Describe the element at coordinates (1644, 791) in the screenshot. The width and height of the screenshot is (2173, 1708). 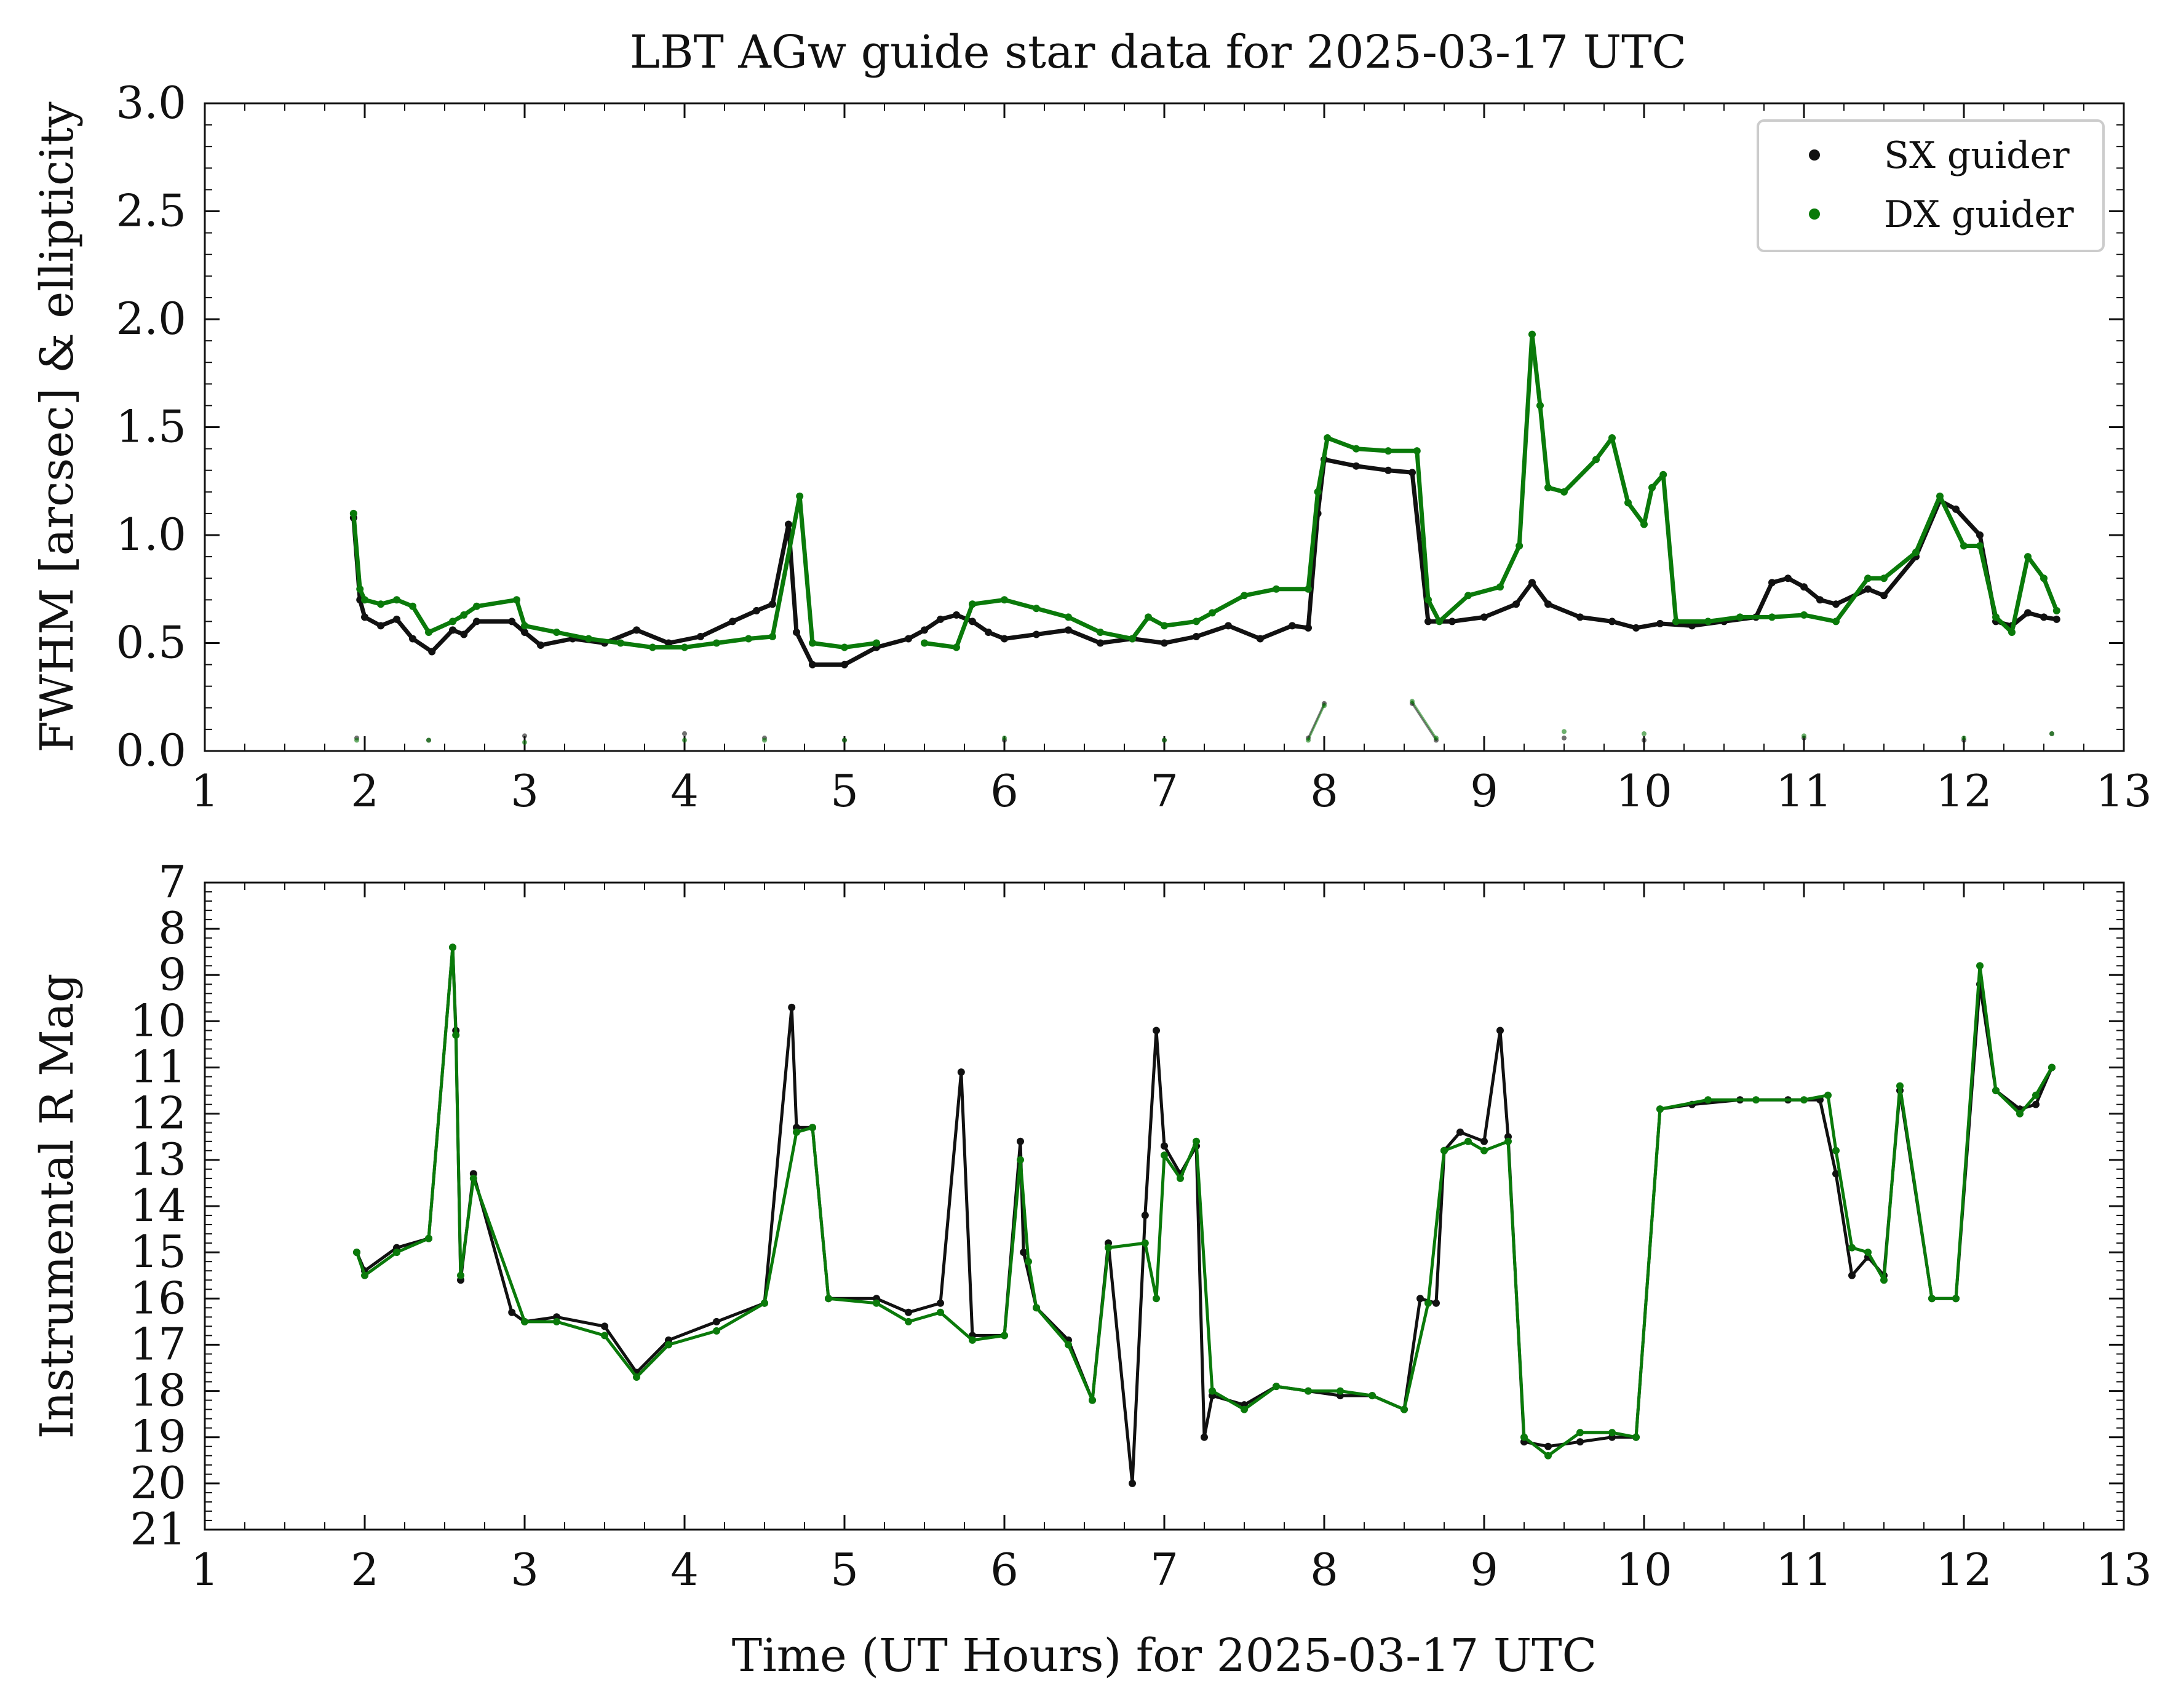
I see `x-tick-label: 10` at that location.